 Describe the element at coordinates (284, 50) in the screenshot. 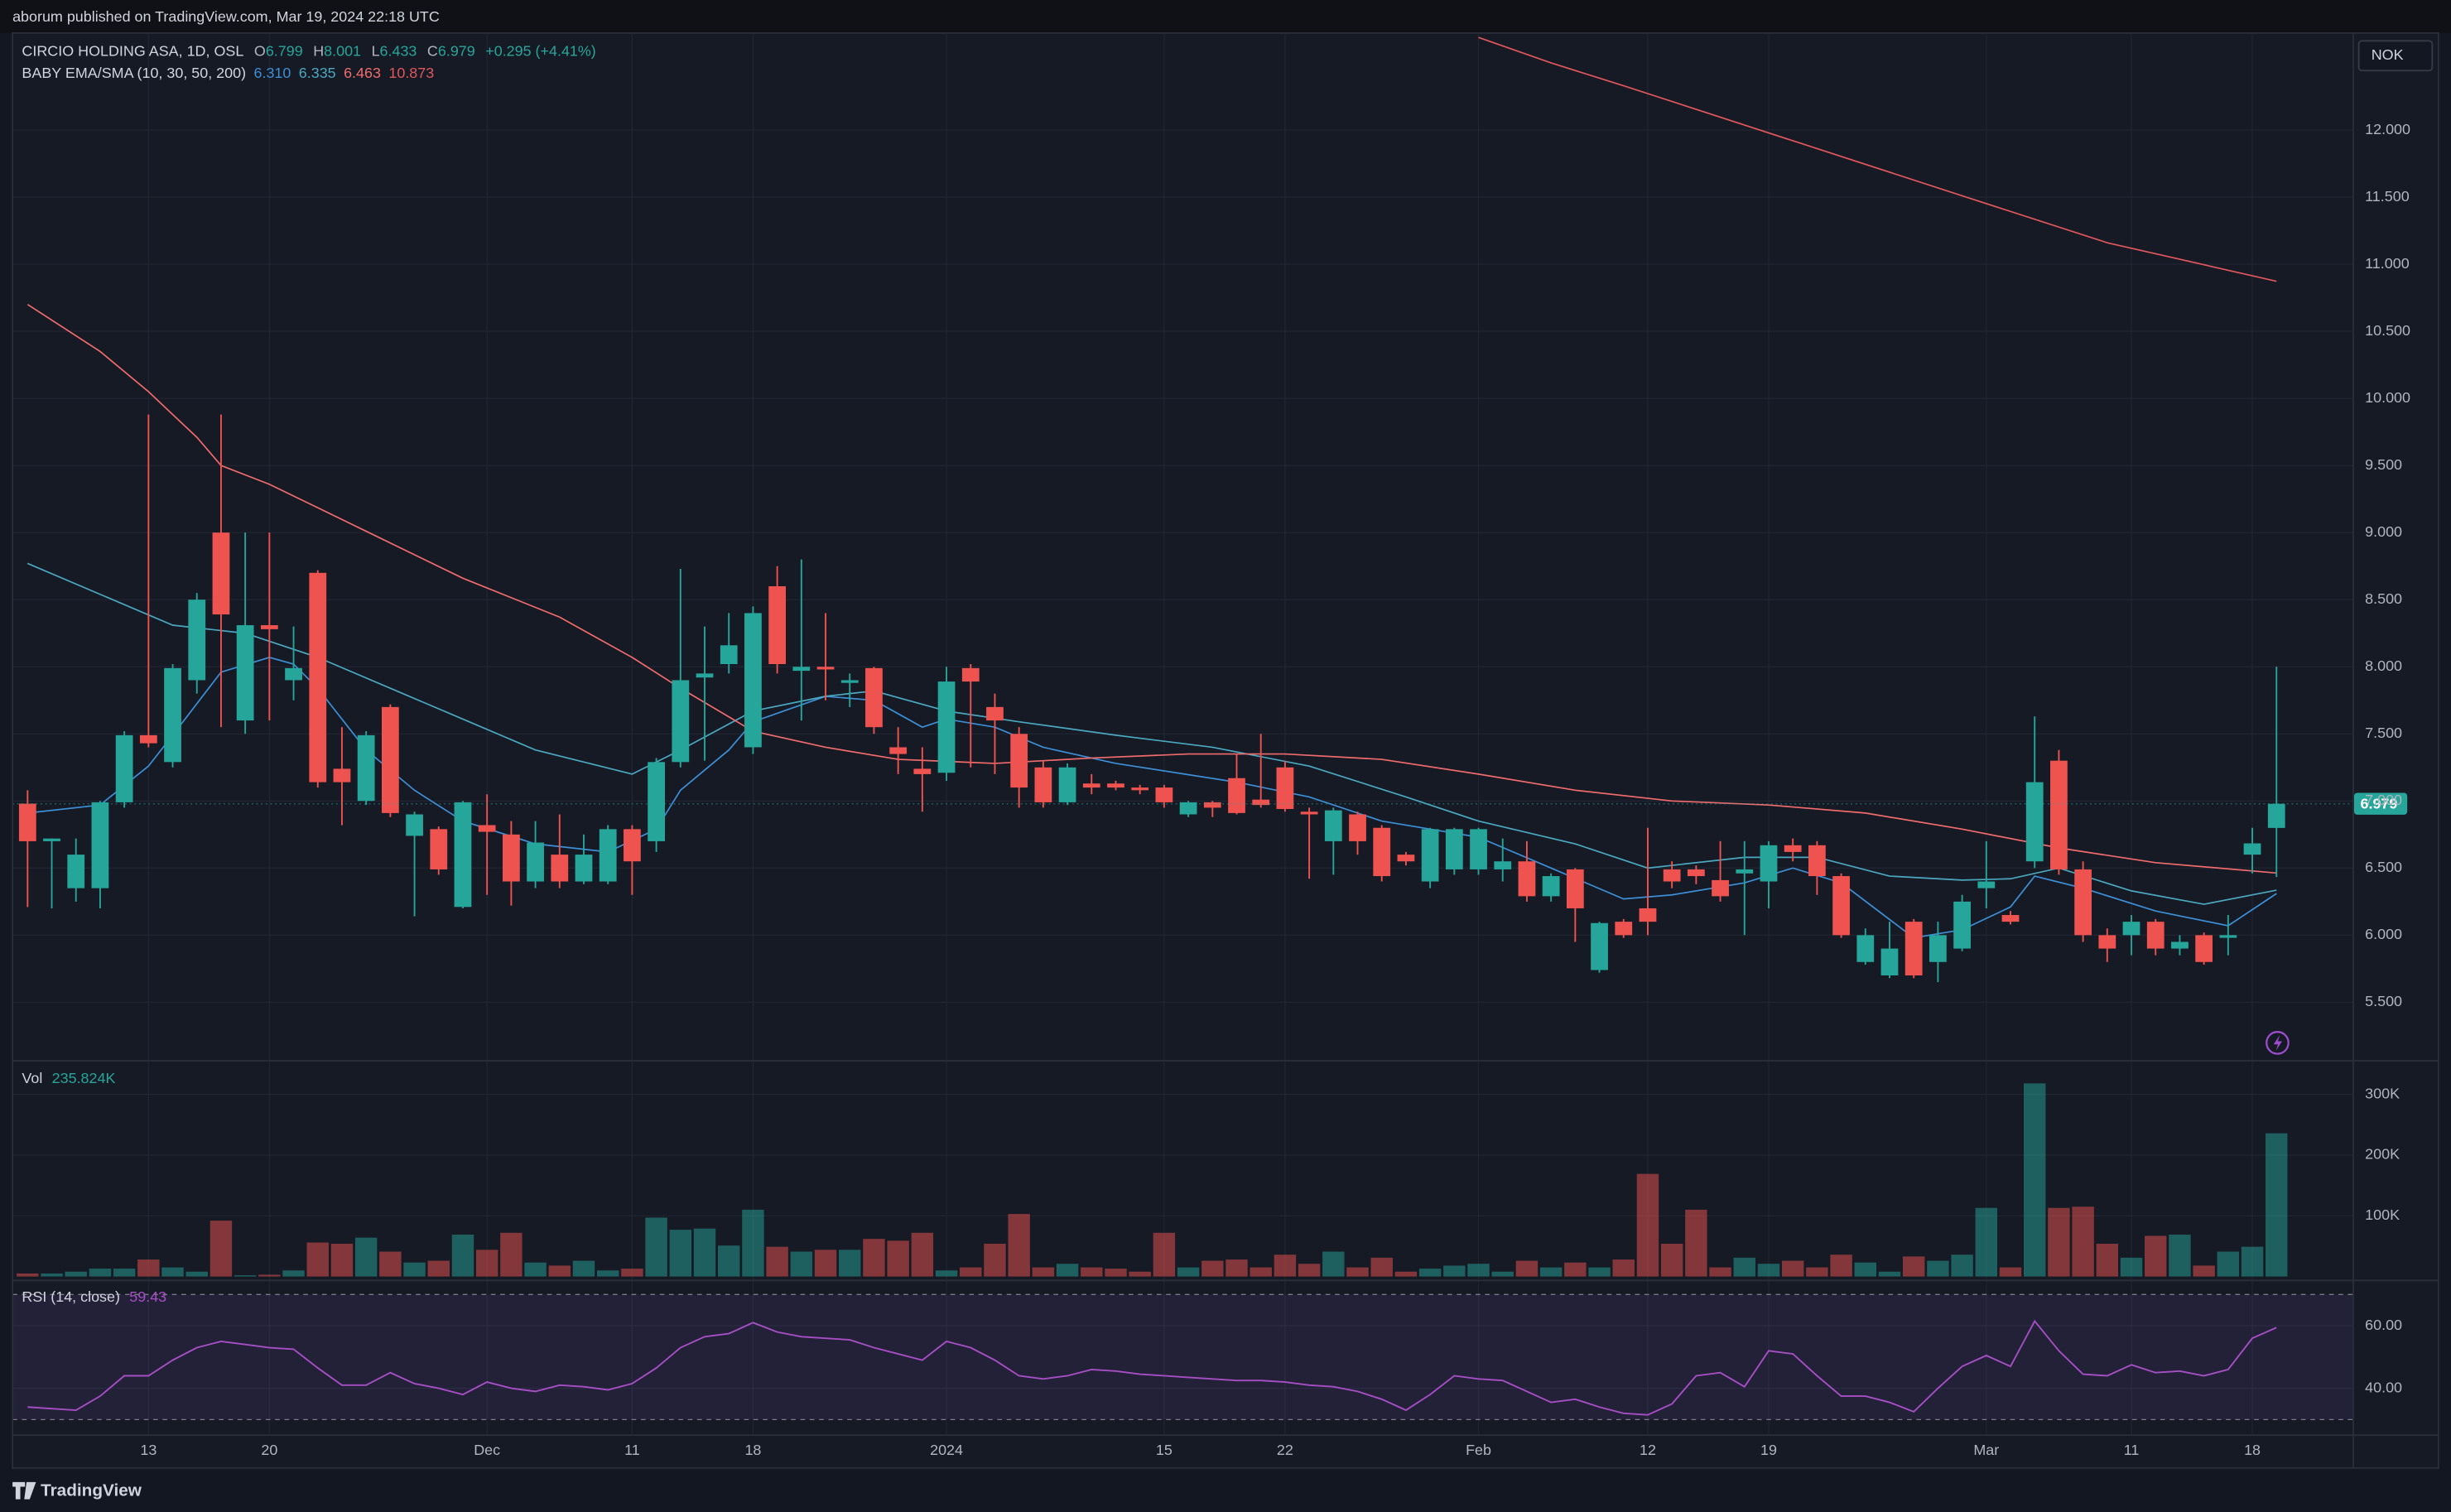

I see `ohlc-value: 6.799` at that location.